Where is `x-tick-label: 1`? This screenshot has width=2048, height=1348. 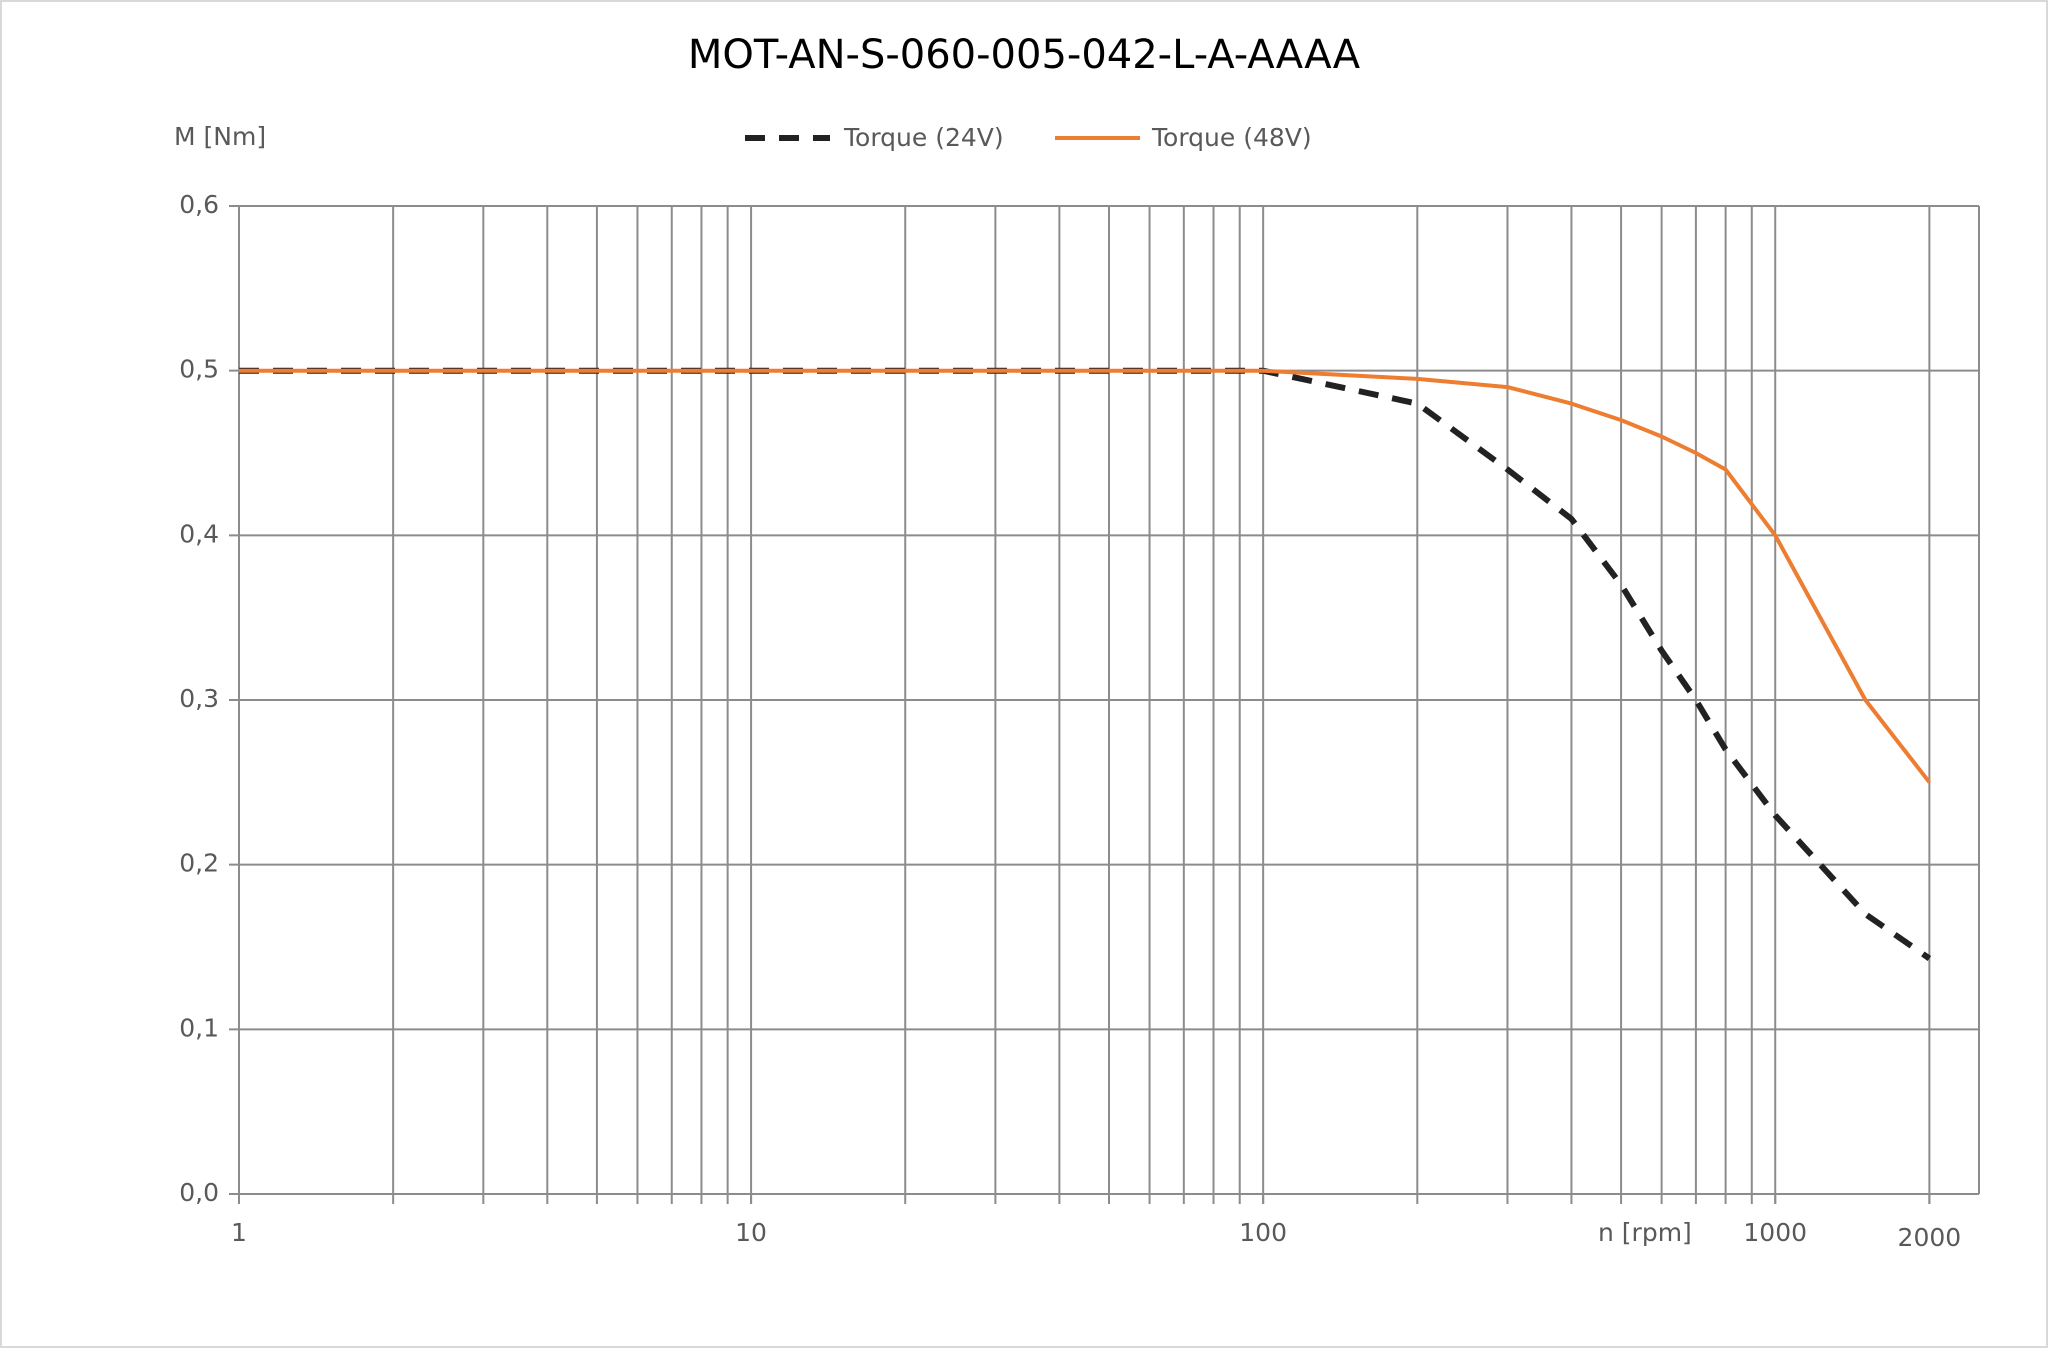 x-tick-label: 1 is located at coordinates (239, 1232).